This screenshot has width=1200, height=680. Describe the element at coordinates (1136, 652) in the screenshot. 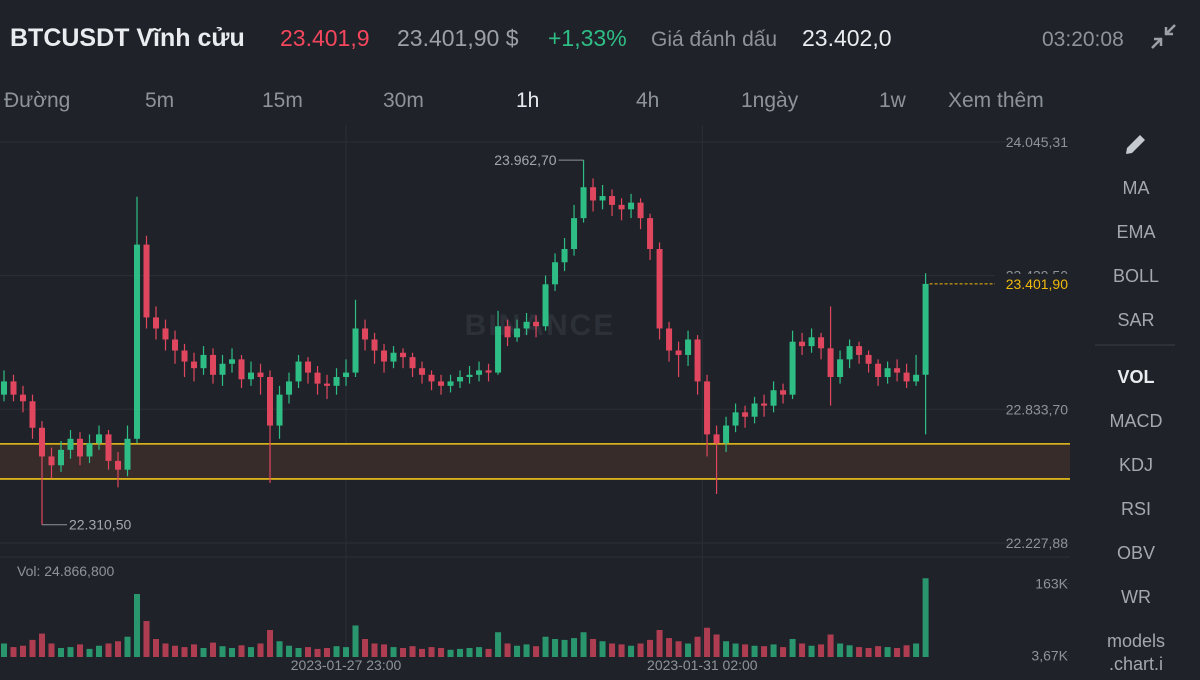

I see `indicator: models .chart.i` at that location.